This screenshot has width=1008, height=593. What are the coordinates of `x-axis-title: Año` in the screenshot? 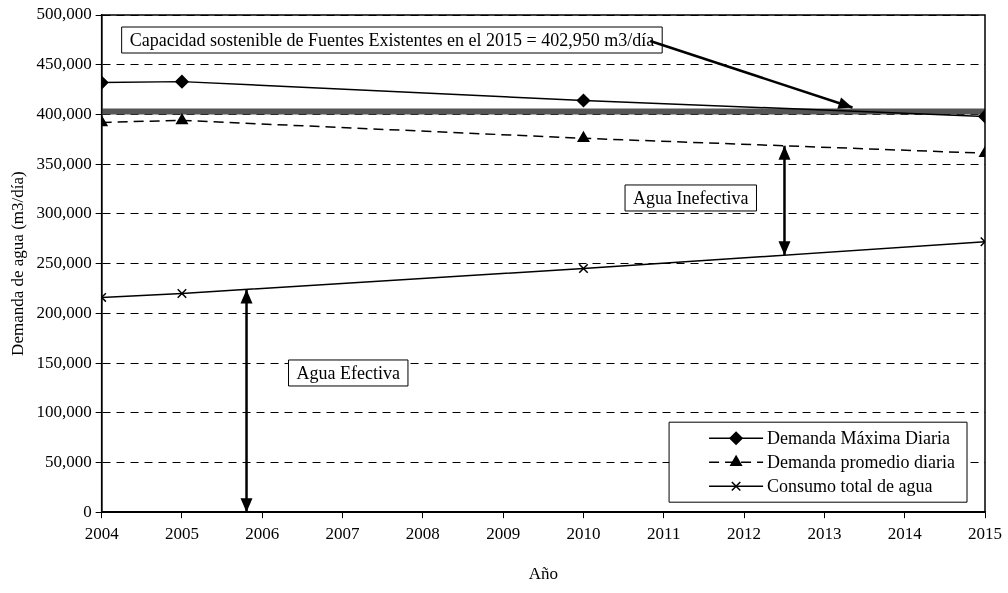 It's located at (543, 574).